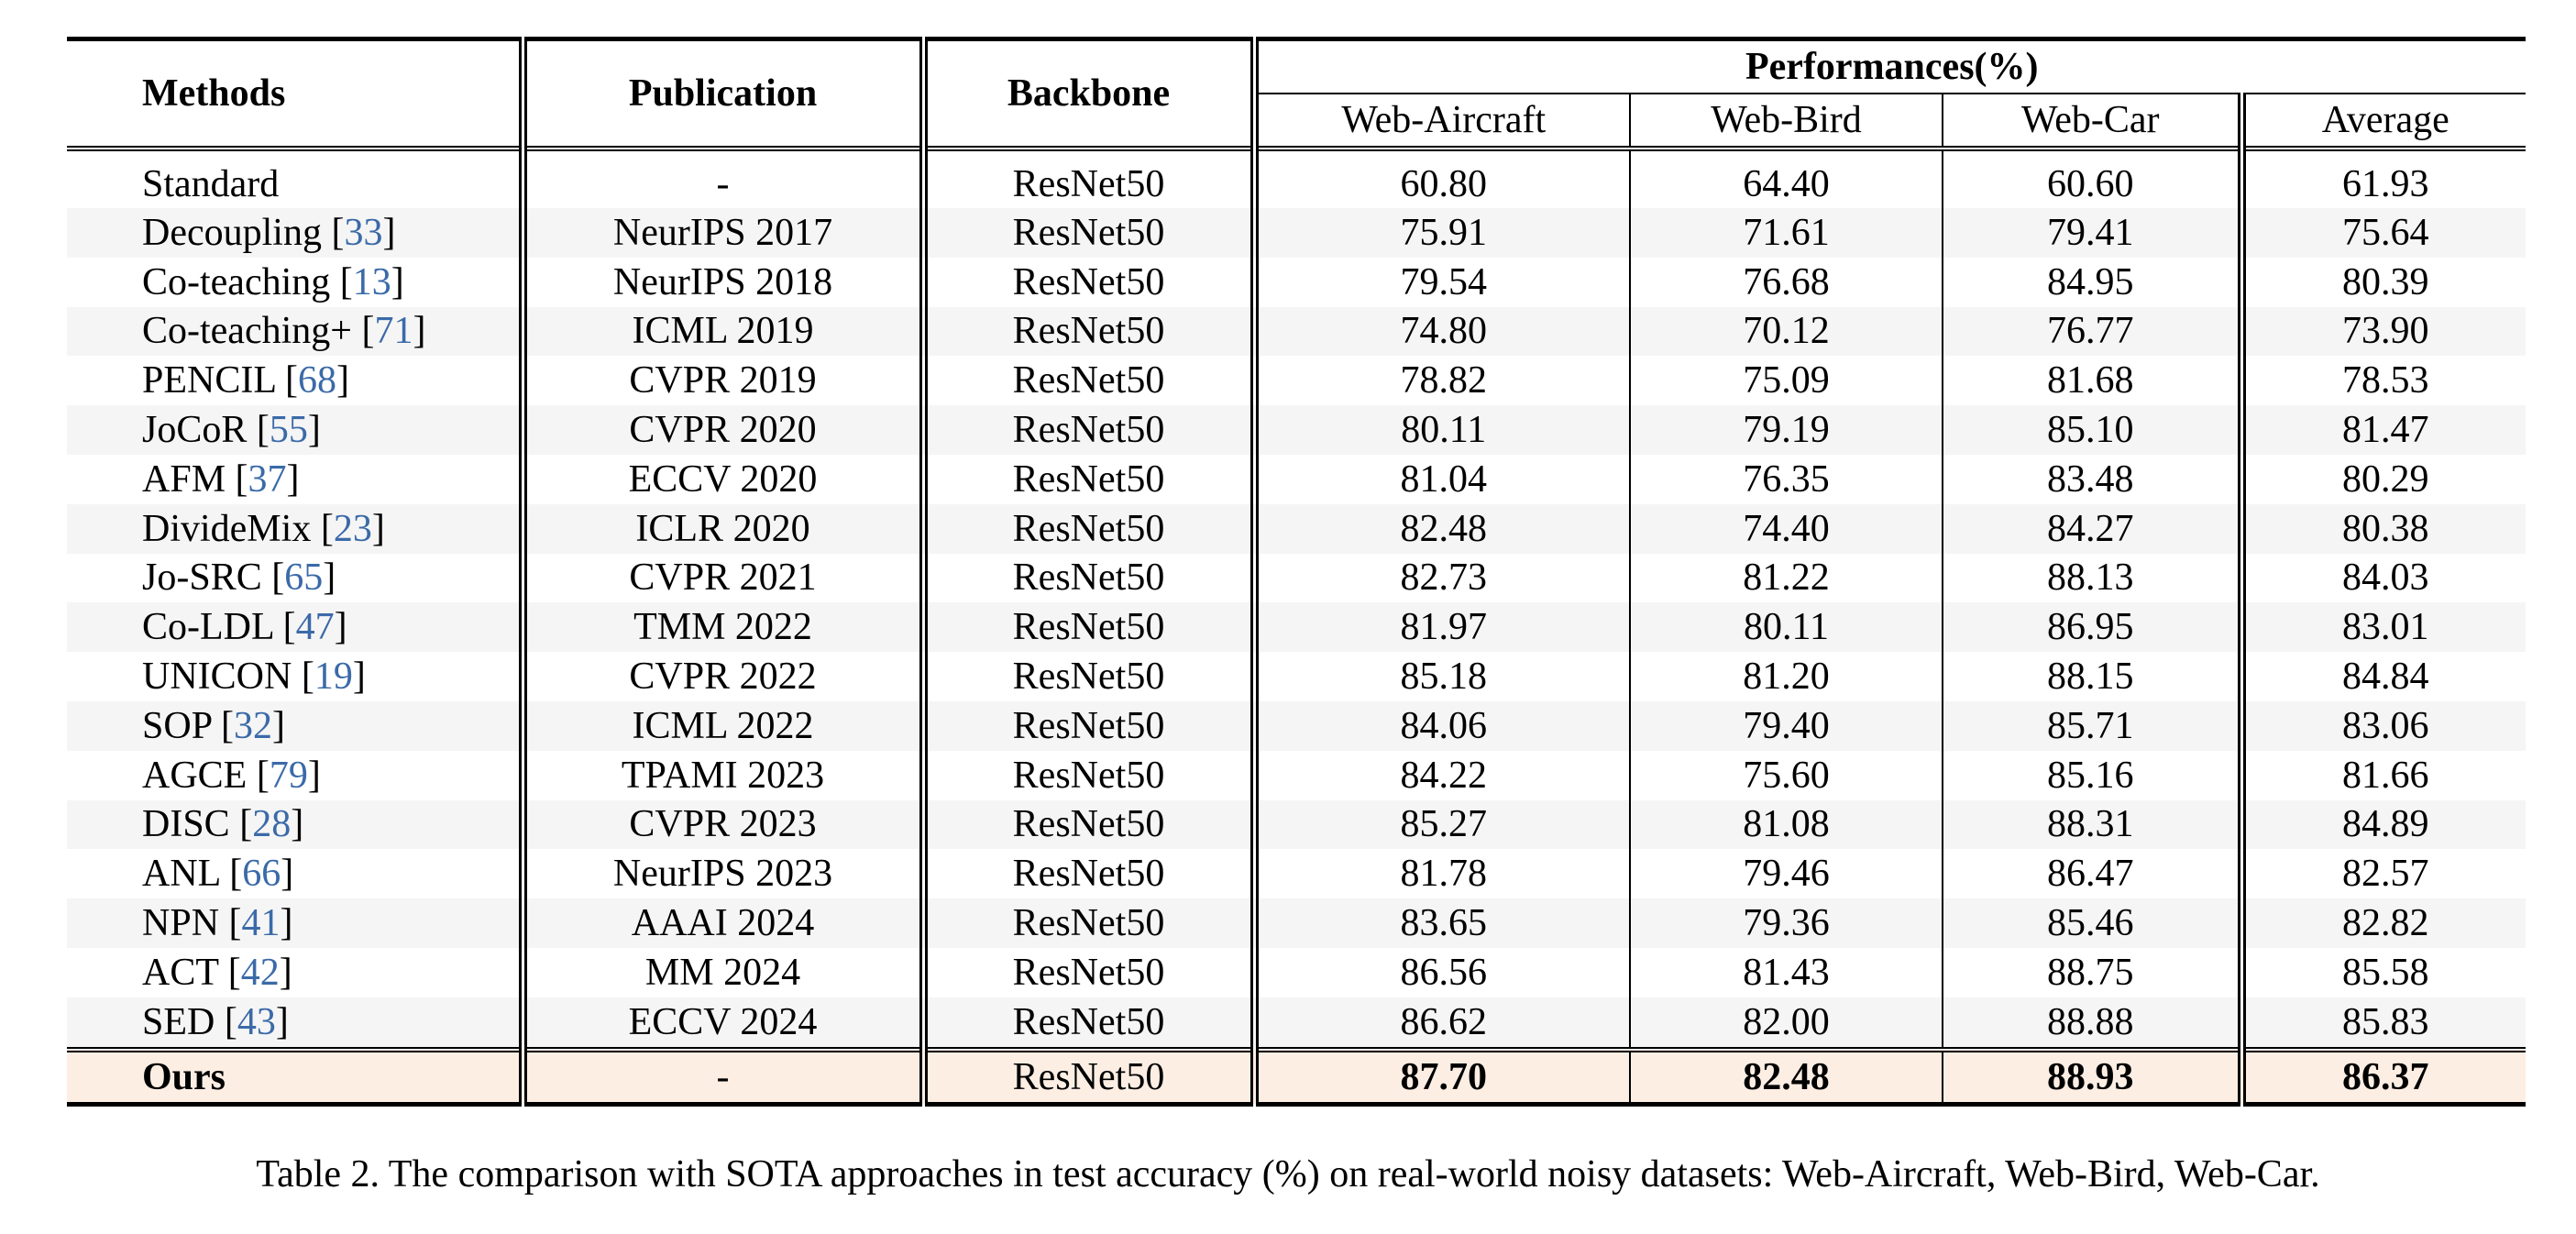  What do you see at coordinates (372, 281) in the screenshot?
I see `citation-link: 13` at bounding box center [372, 281].